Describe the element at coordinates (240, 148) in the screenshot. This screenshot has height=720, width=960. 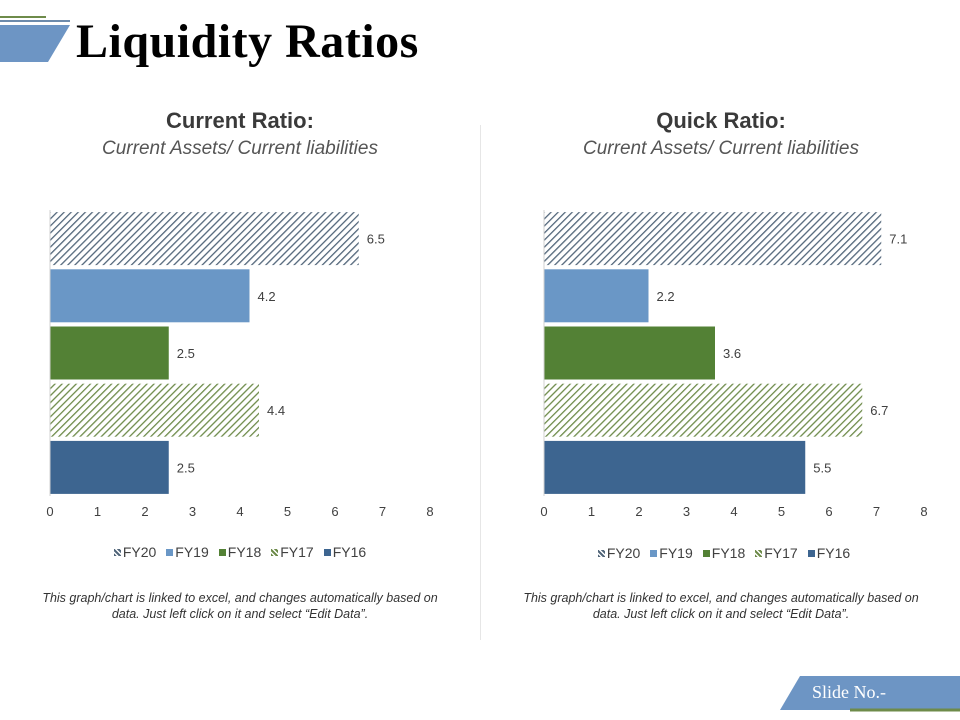
I see `current-ratio-subtitle: Current Assets/ Current liabilities` at that location.